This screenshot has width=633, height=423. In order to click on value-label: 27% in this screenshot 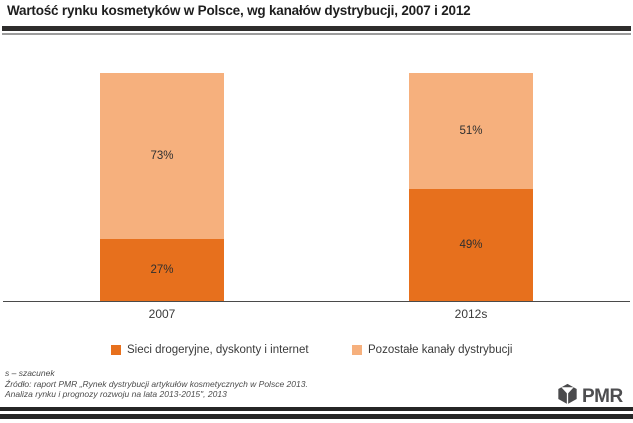, I will do `click(162, 270)`.